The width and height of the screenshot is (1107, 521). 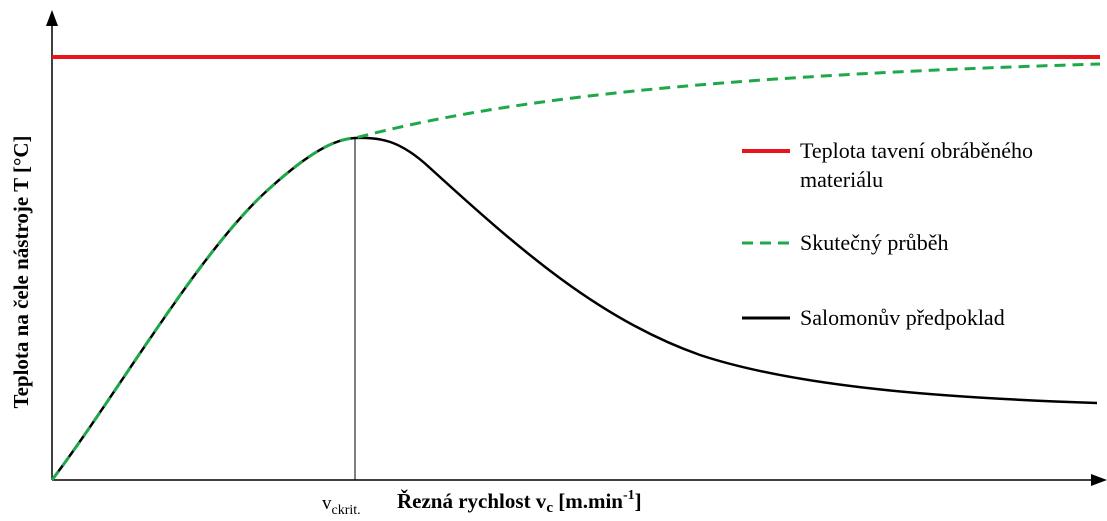 I want to click on x-label-sup: -1, so click(x=629, y=495).